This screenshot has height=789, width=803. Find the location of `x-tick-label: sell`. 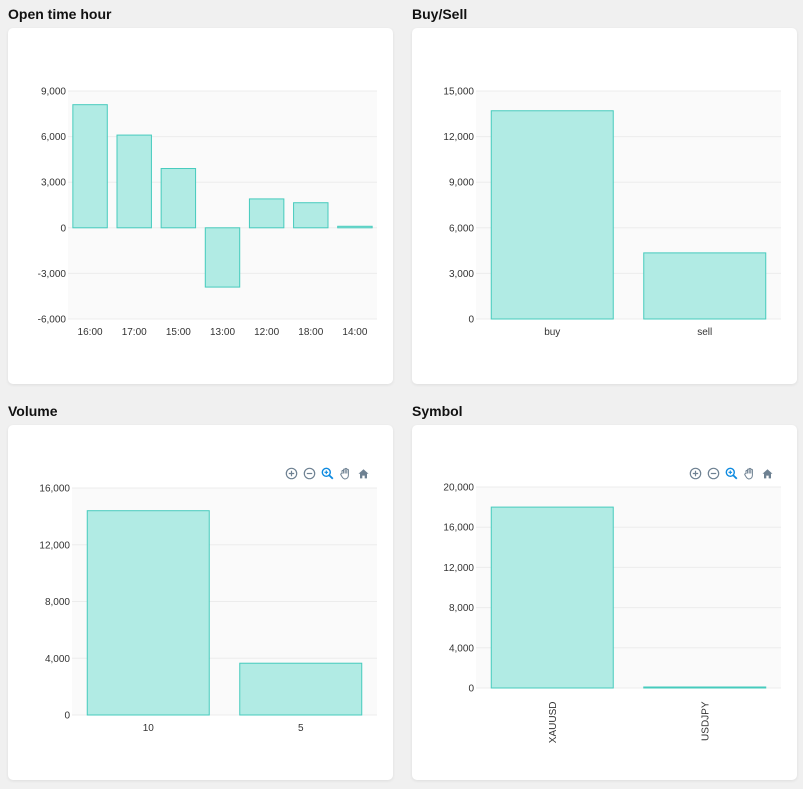

x-tick-label: sell is located at coordinates (704, 332).